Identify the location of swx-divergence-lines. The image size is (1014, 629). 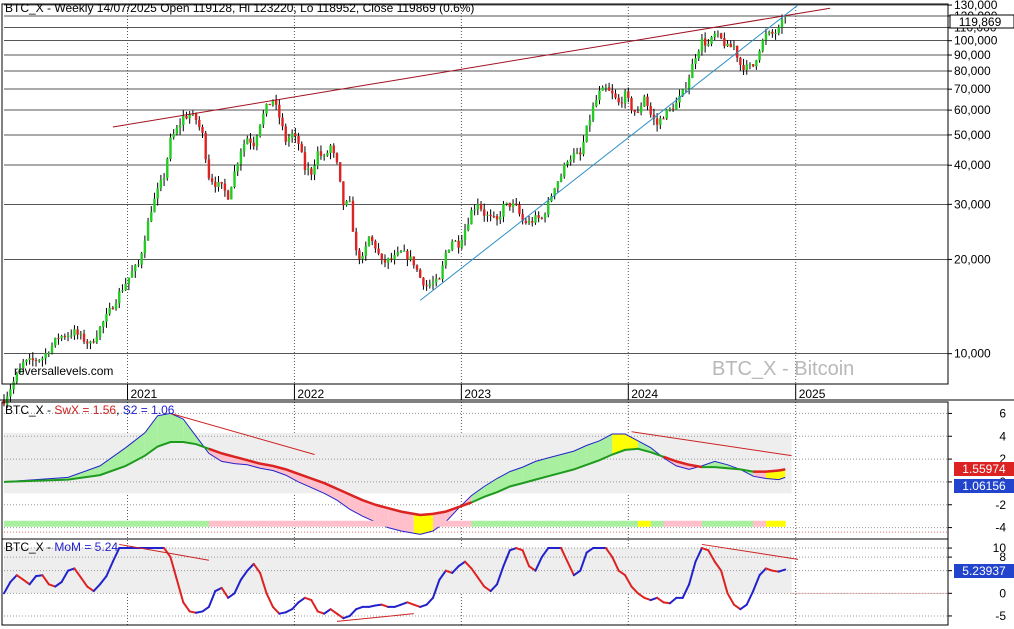
(481, 434).